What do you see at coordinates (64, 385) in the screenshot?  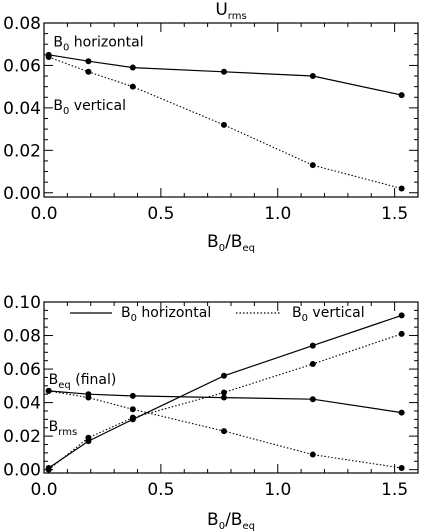 I see `annotation-0-sub: eq` at bounding box center [64, 385].